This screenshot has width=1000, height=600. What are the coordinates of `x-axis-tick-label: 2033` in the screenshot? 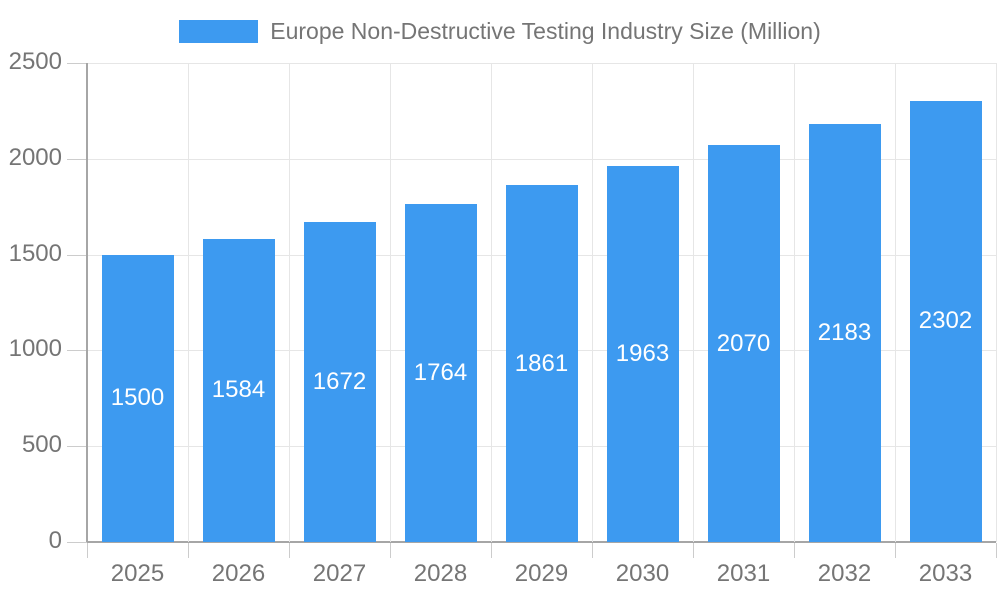 It's located at (945, 573).